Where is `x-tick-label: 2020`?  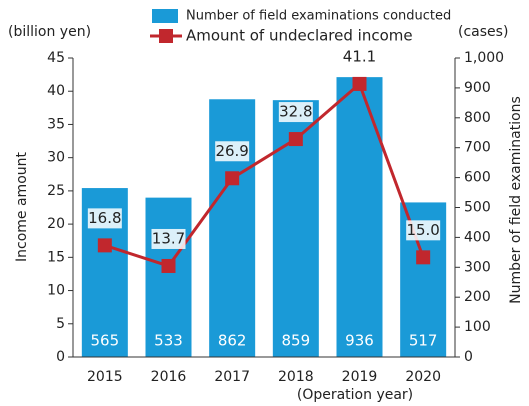
x-tick-label: 2020 is located at coordinates (423, 377).